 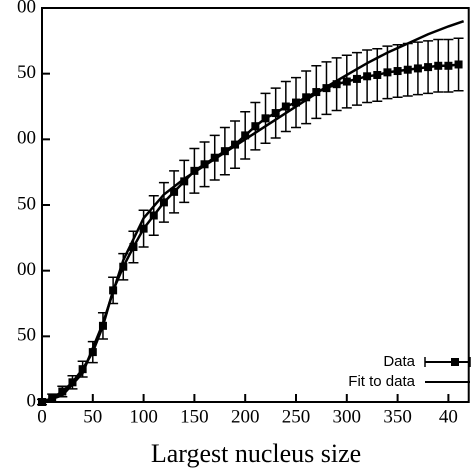 What do you see at coordinates (245, 416) in the screenshot?
I see `x-tick-label: 200` at bounding box center [245, 416].